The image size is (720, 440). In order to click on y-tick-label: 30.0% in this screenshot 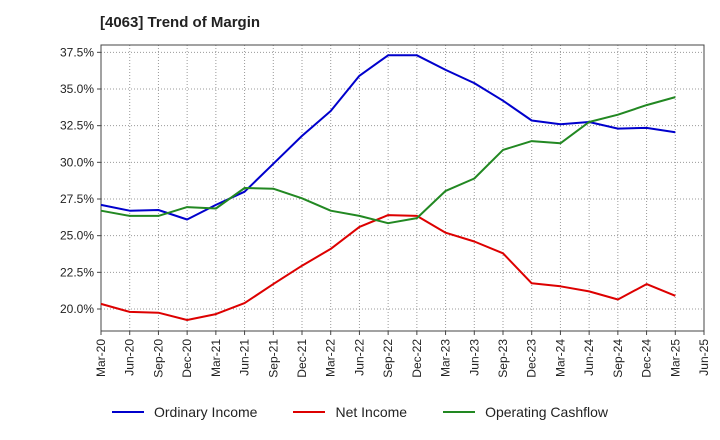, I will do `click(77, 162)`.